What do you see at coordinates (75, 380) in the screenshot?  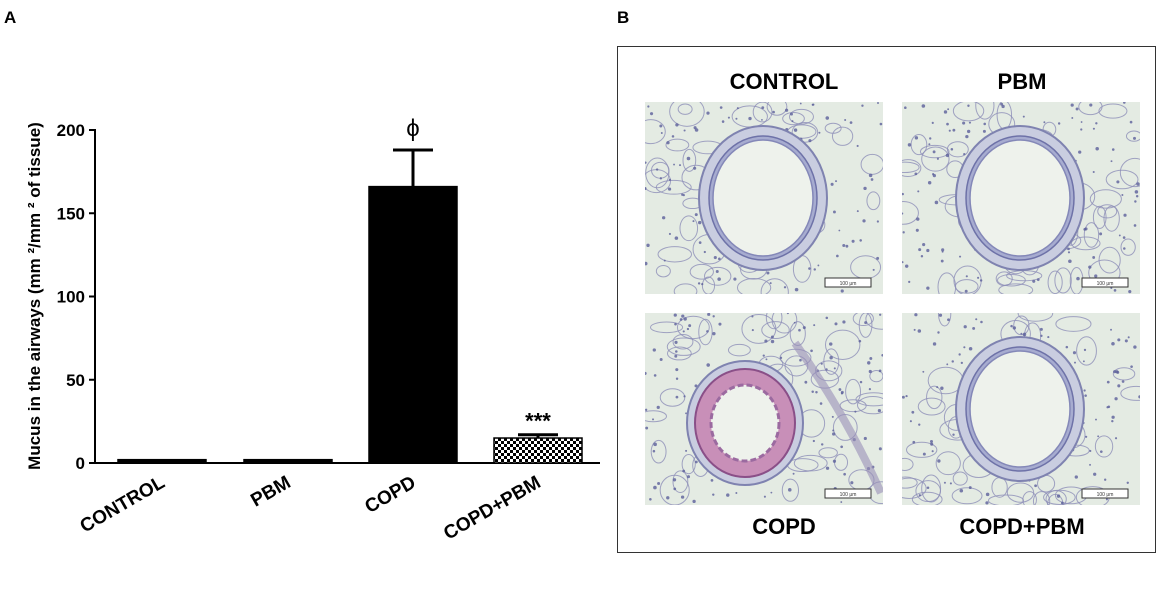 I see `y-tick-label: 50` at bounding box center [75, 380].